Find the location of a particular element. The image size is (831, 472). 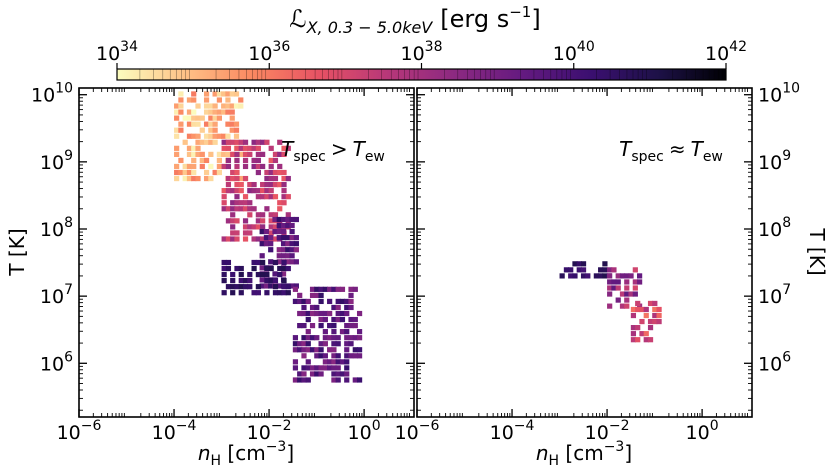

colorbar-title: ℒX, 0.3 − 5.0keV [erg s−1] is located at coordinates (414, 20).